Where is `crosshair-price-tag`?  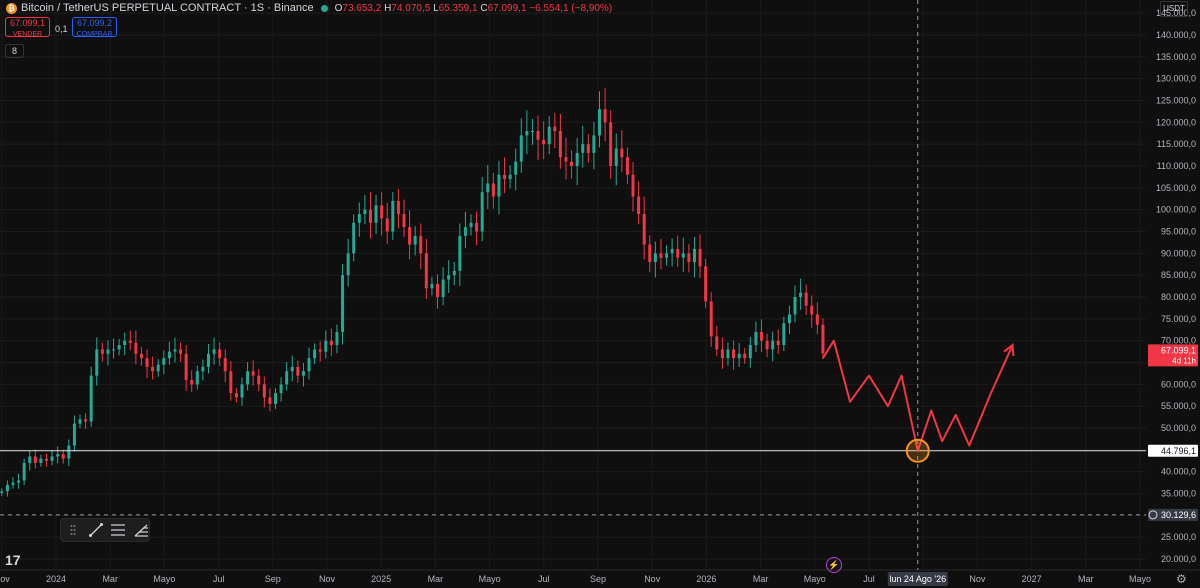 crosshair-price-tag is located at coordinates (1173, 514).